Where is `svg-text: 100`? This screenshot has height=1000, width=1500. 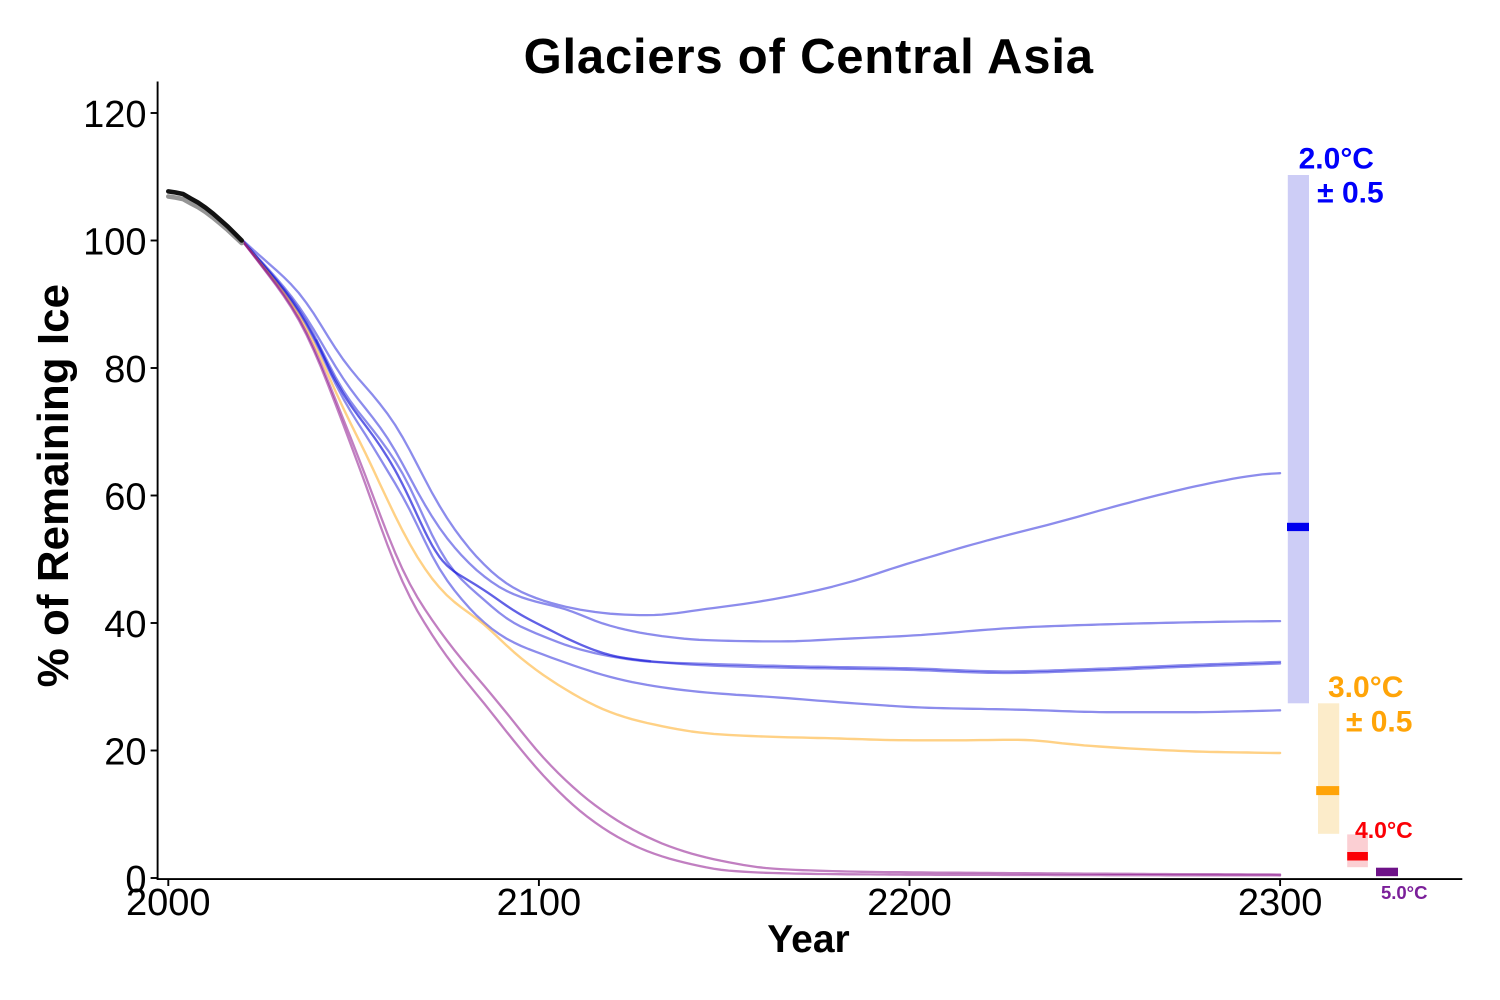 svg-text: 100 is located at coordinates (114, 243).